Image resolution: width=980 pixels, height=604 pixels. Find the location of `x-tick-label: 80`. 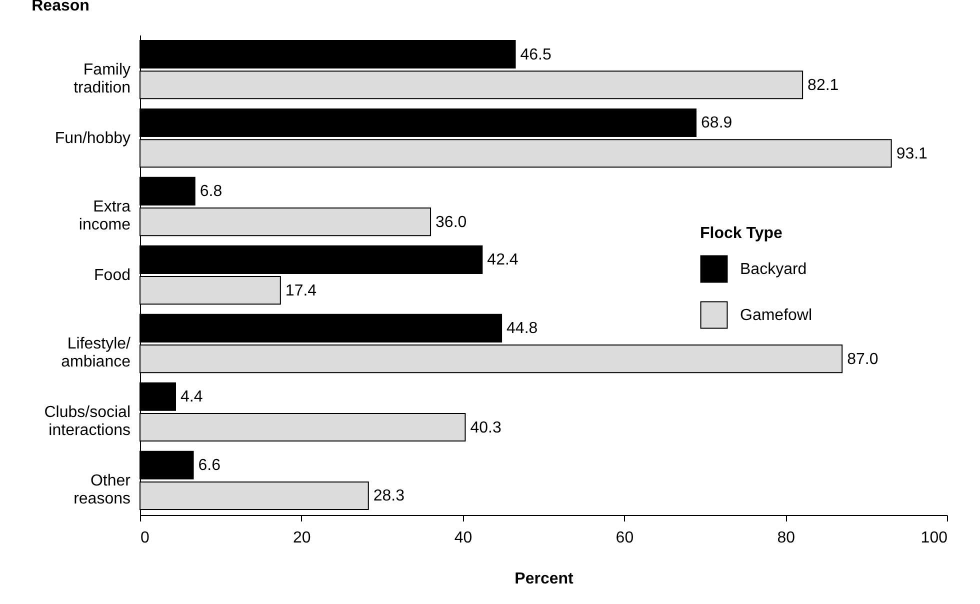

x-tick-label: 80 is located at coordinates (786, 538).